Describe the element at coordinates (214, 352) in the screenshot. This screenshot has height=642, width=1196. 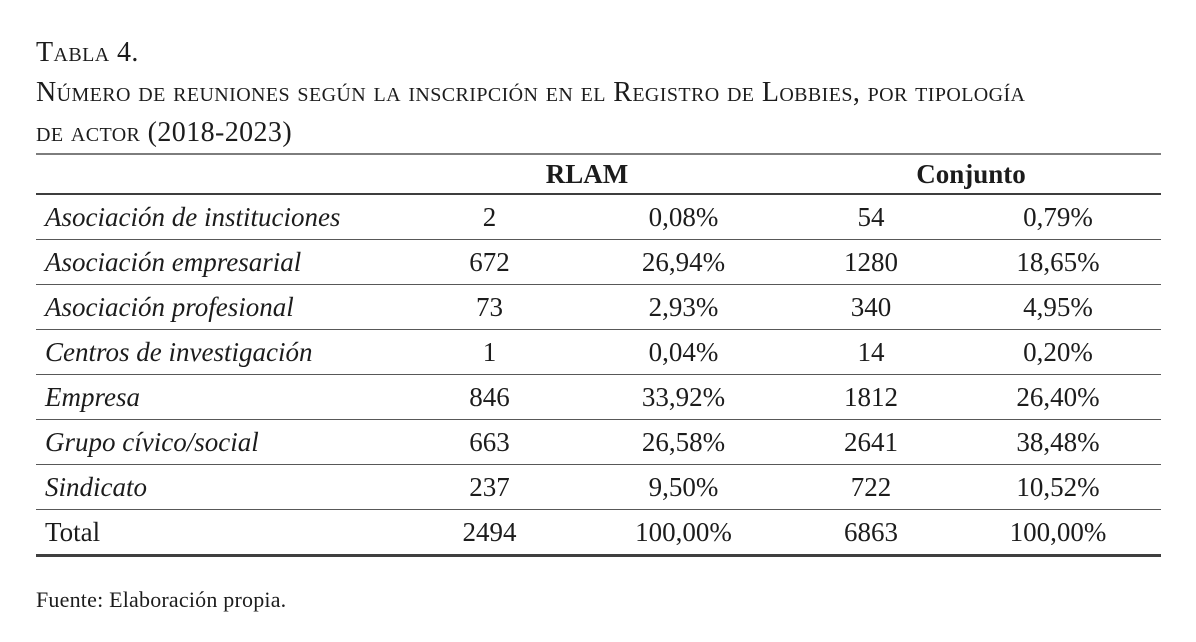
I see `actor-label: Centros de investigación` at that location.